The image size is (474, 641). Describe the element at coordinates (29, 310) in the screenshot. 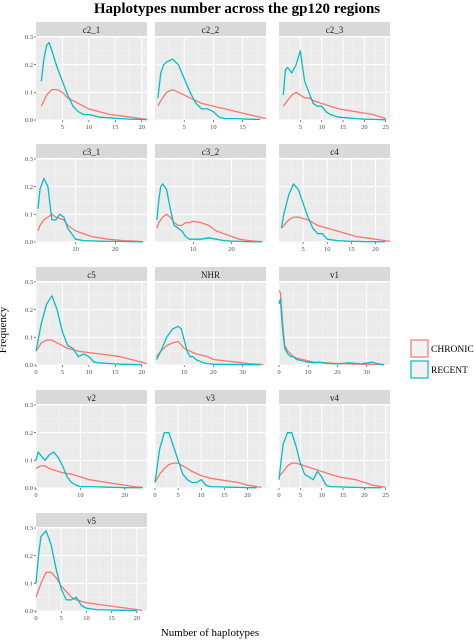

I see `y-tick-label: 0.2` at that location.